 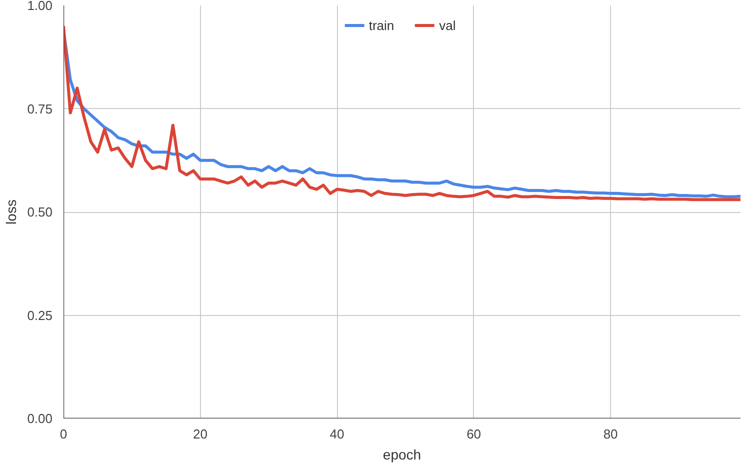 What do you see at coordinates (337, 434) in the screenshot?
I see `x-tick-label: 40` at bounding box center [337, 434].